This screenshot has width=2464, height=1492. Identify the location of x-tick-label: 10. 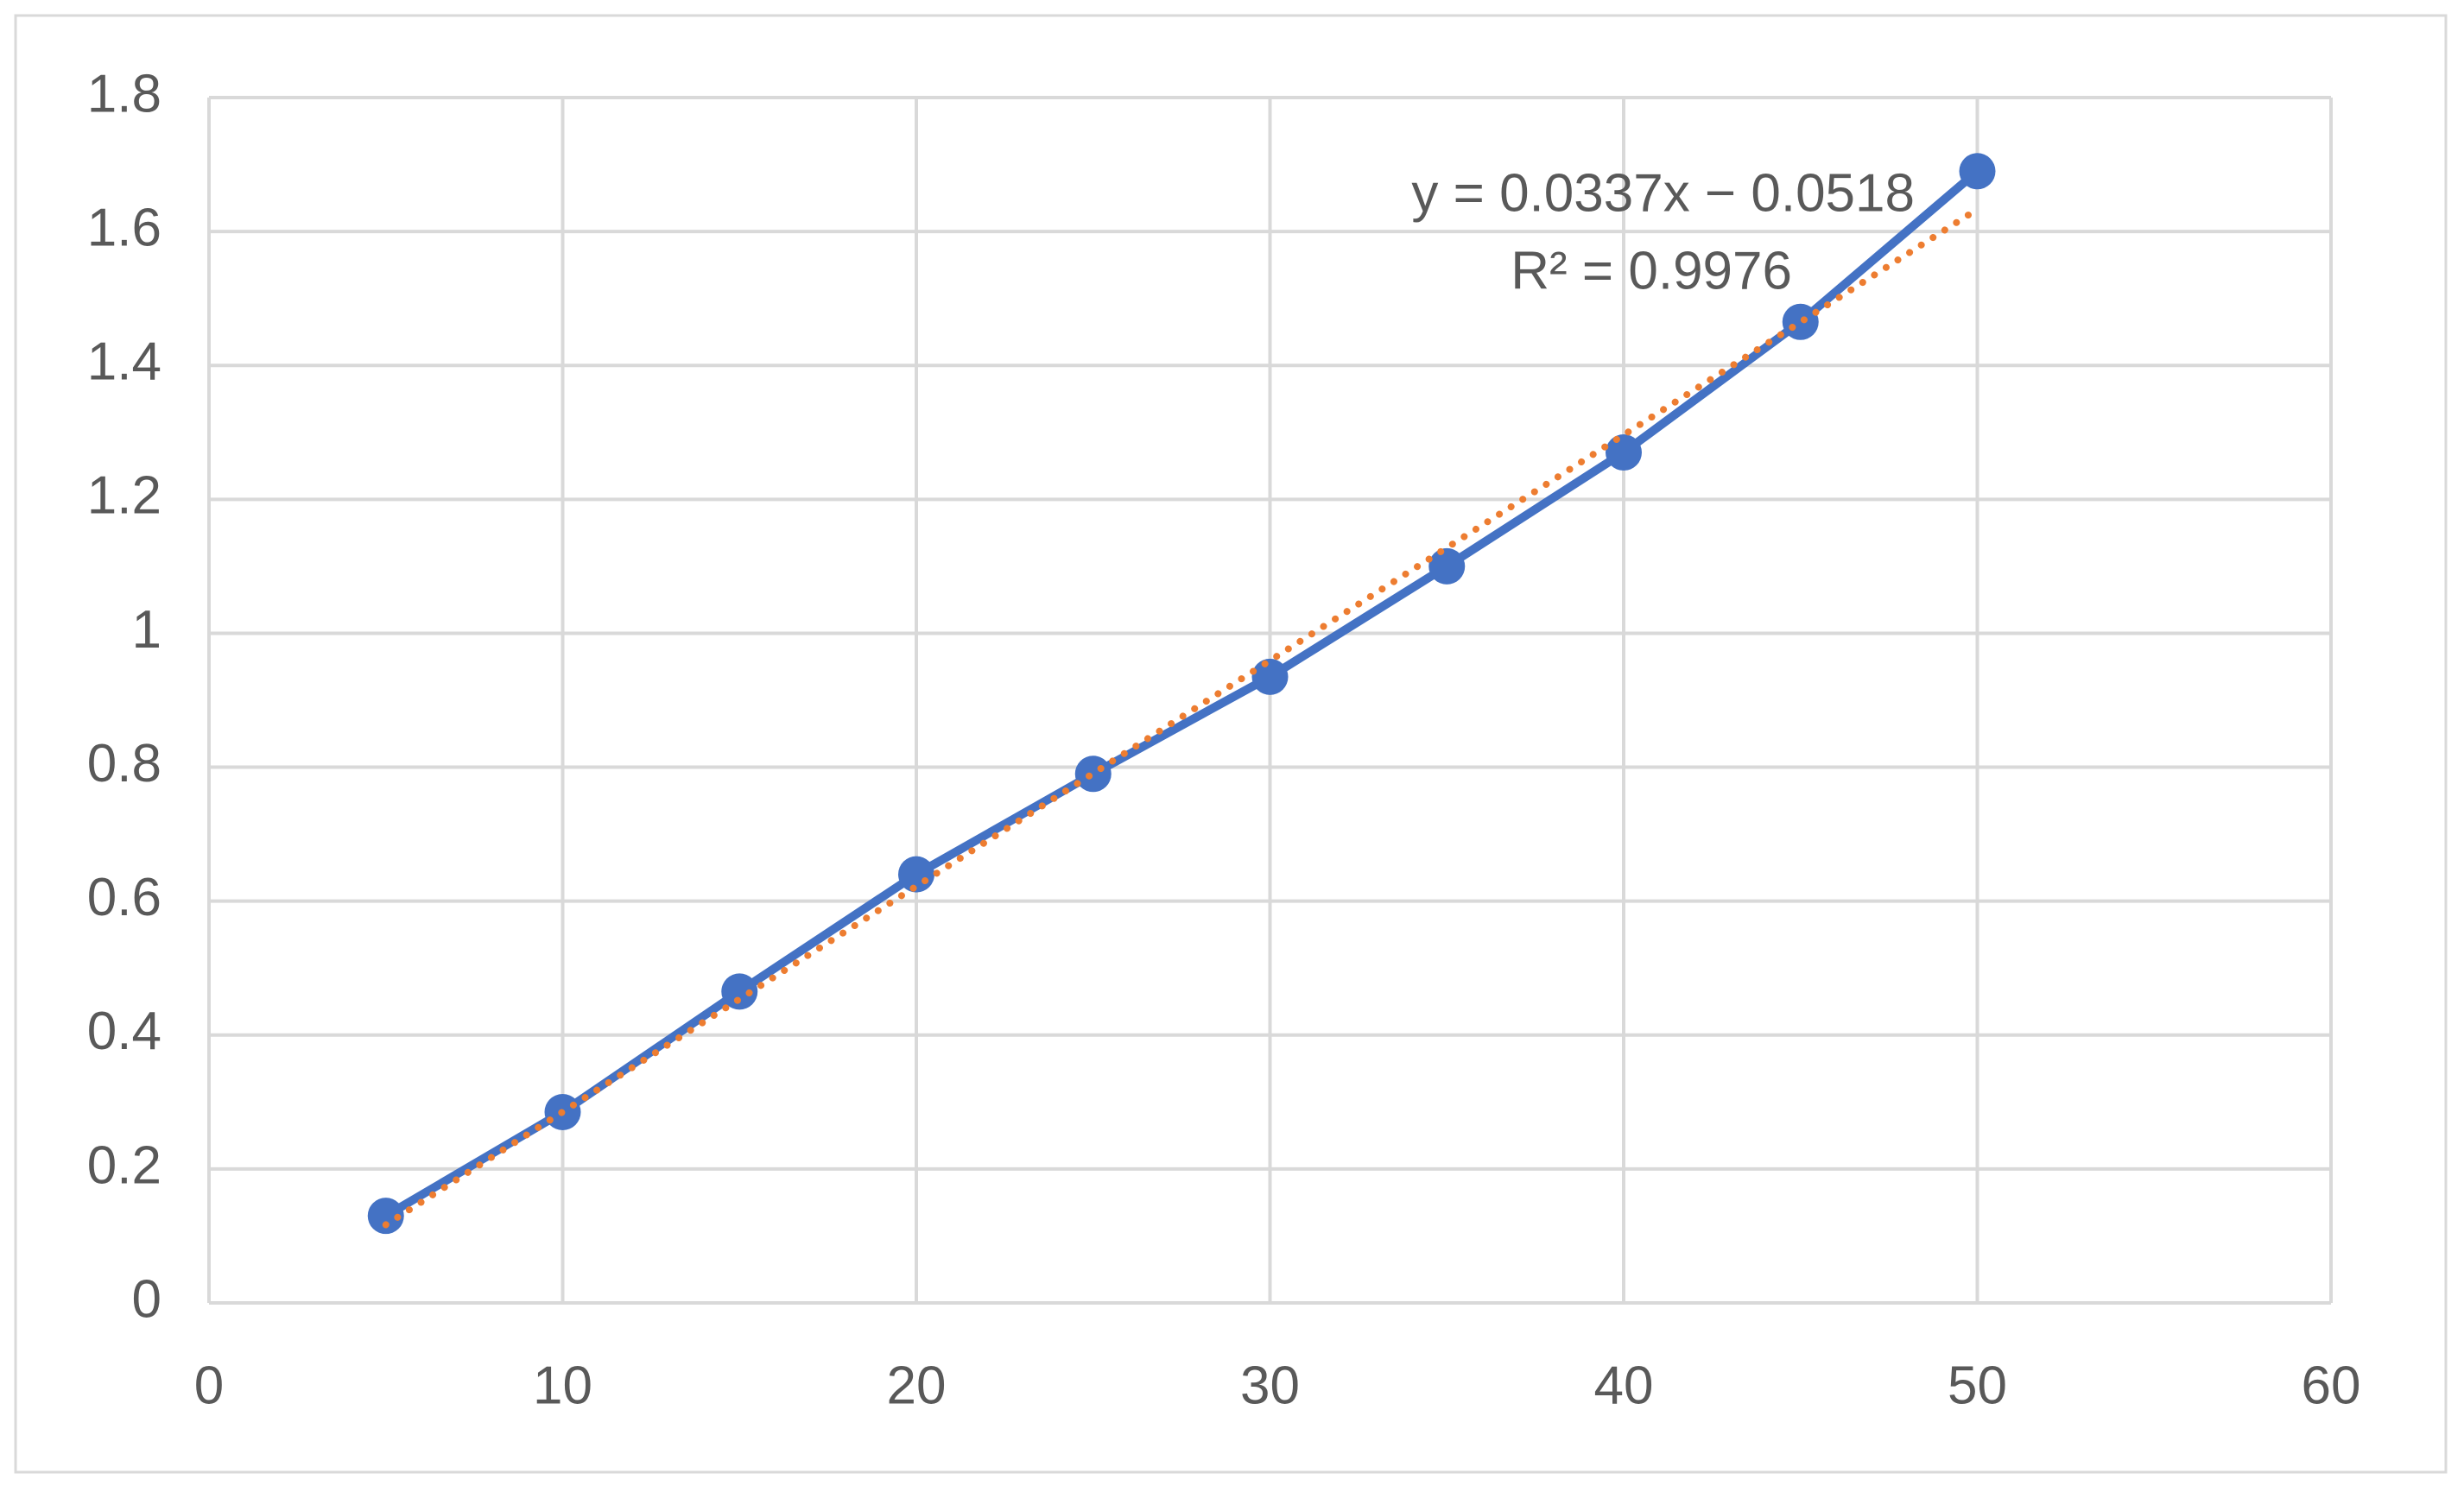
(562, 1386).